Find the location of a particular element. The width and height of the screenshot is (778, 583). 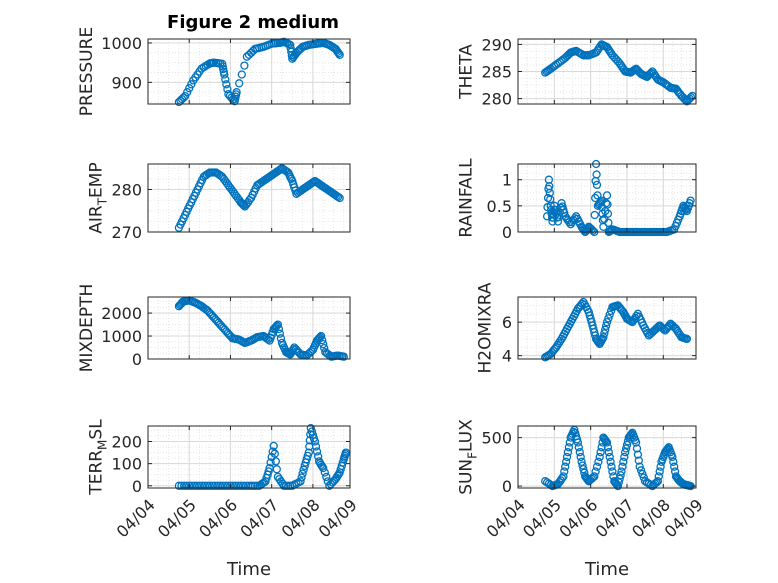

y-tick-label: 2000 is located at coordinates (121, 313).